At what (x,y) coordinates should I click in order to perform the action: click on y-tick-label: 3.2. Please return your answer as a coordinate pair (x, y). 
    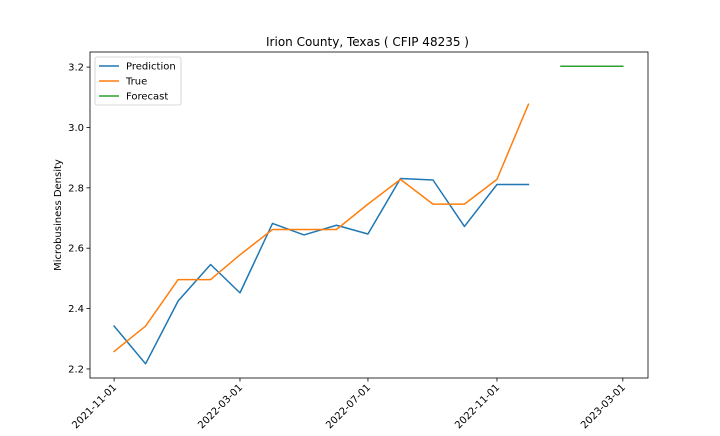
    Looking at the image, I should click on (76, 68).